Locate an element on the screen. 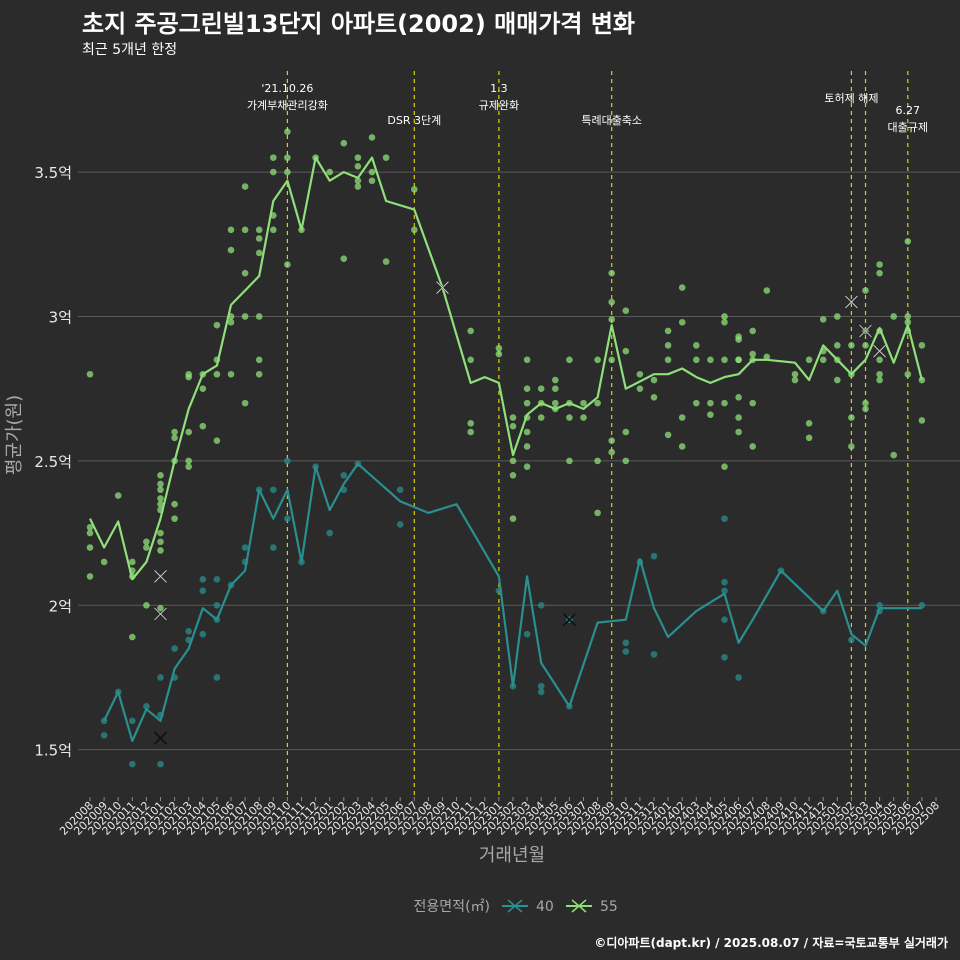  legend-title: 전용면적(㎡) is located at coordinates (452, 907).